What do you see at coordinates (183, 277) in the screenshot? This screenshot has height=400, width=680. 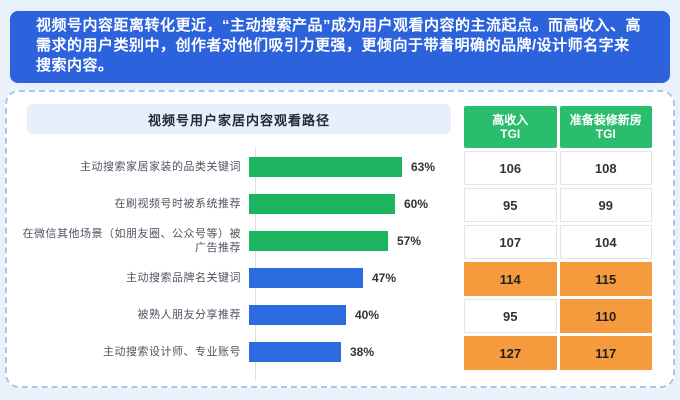 I see `bar-label: 主动搜索品牌名关键词` at bounding box center [183, 277].